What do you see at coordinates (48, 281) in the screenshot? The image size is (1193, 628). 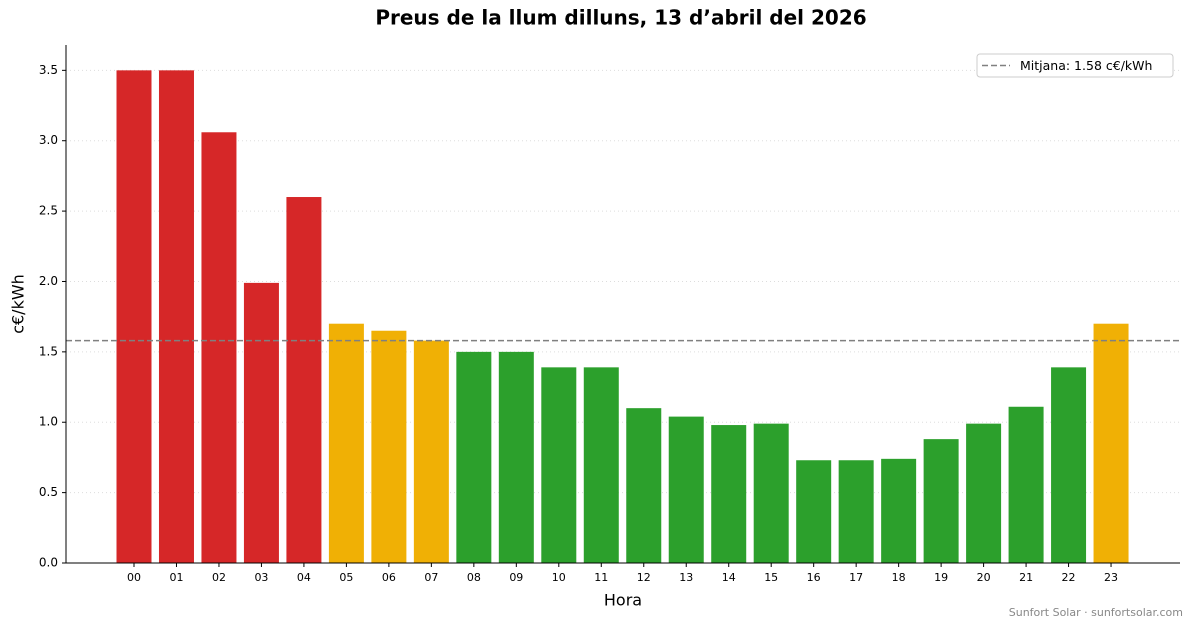 I see `y-tick-label: 2.0` at bounding box center [48, 281].